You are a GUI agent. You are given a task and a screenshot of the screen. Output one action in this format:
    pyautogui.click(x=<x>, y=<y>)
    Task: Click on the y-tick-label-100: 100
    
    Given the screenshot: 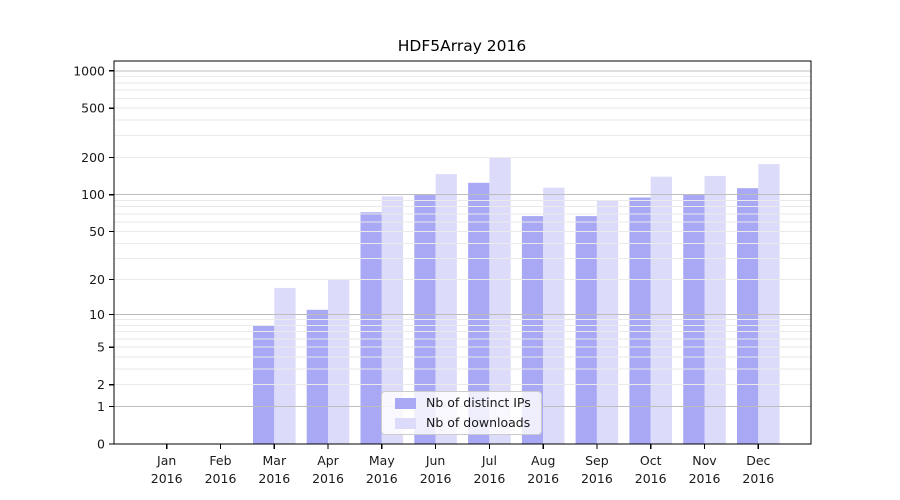 What is the action you would take?
    pyautogui.click(x=93, y=194)
    